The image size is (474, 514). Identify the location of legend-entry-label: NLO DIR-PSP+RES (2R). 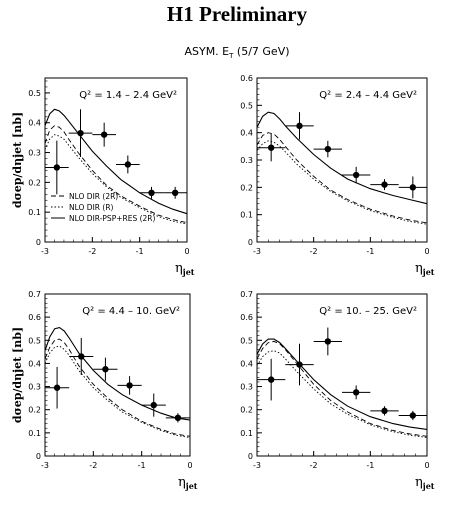
(112, 218).